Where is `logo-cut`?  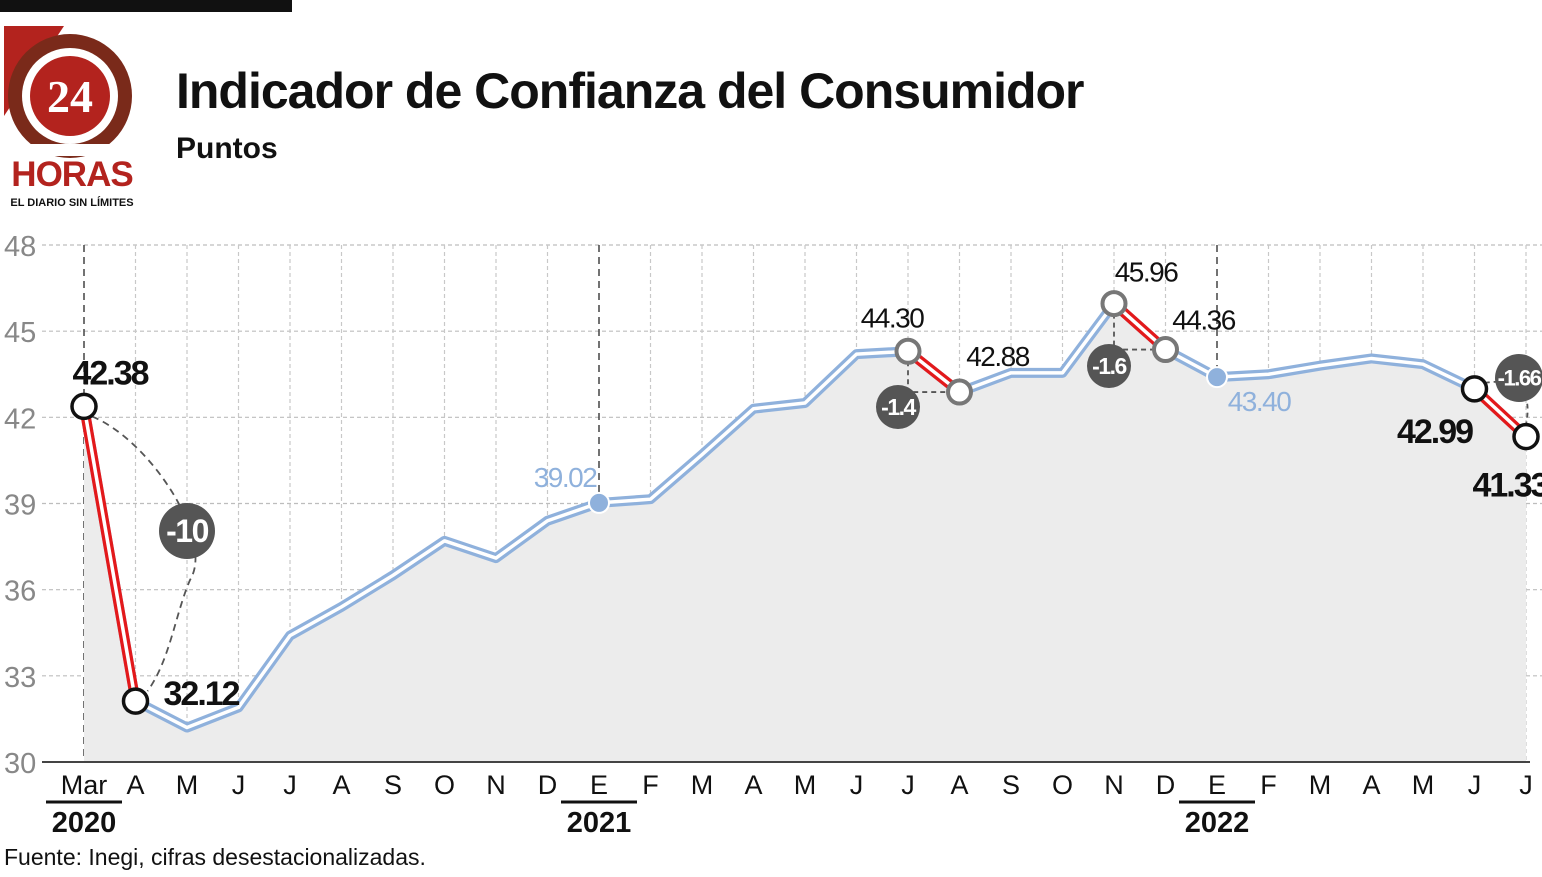 logo-cut is located at coordinates (75, 150).